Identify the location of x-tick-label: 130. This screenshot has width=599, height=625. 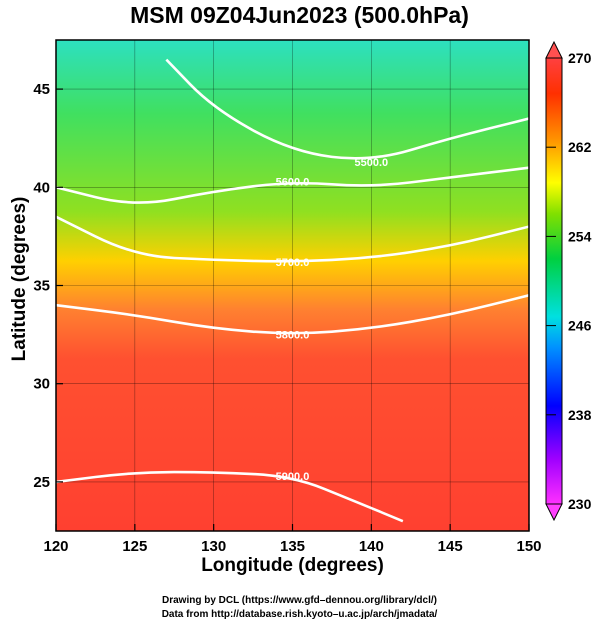
(213, 546).